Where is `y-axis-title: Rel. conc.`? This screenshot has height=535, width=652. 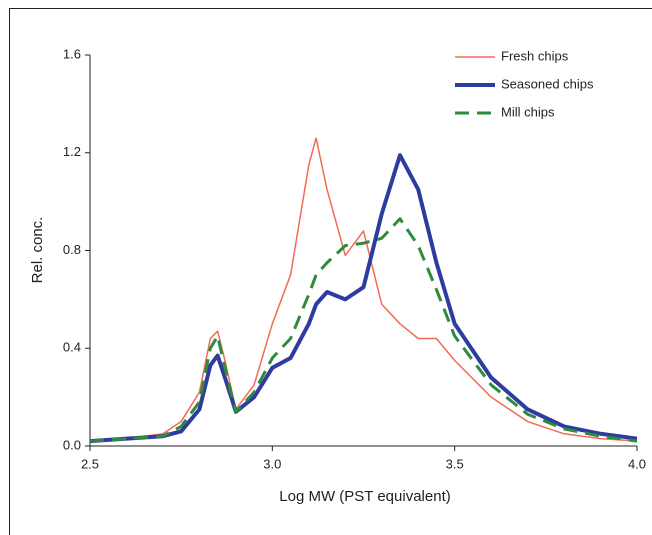 y-axis-title: Rel. conc. is located at coordinates (37, 250).